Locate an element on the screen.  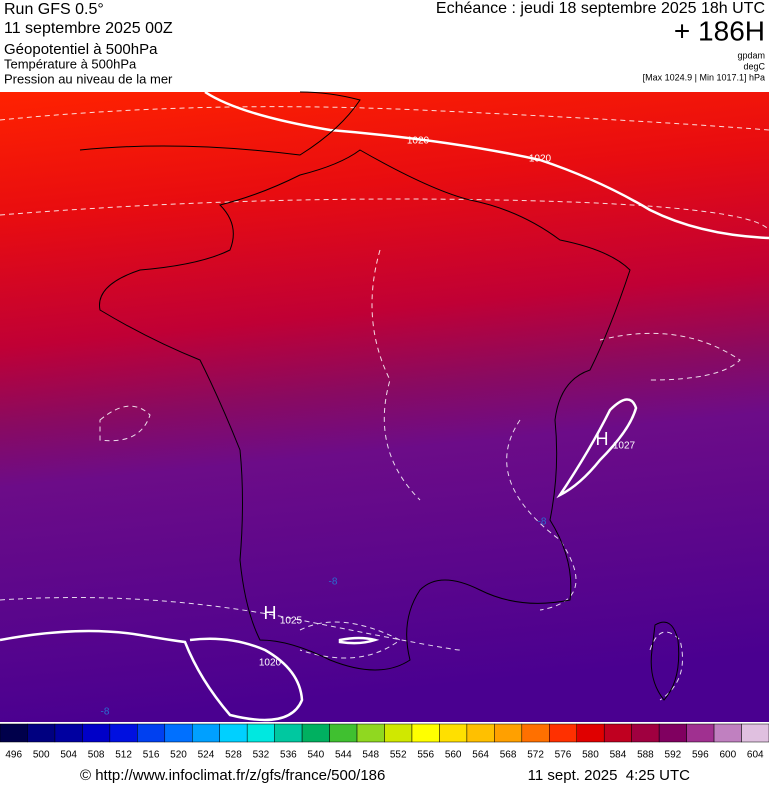
map-label: 1025 is located at coordinates (291, 621).